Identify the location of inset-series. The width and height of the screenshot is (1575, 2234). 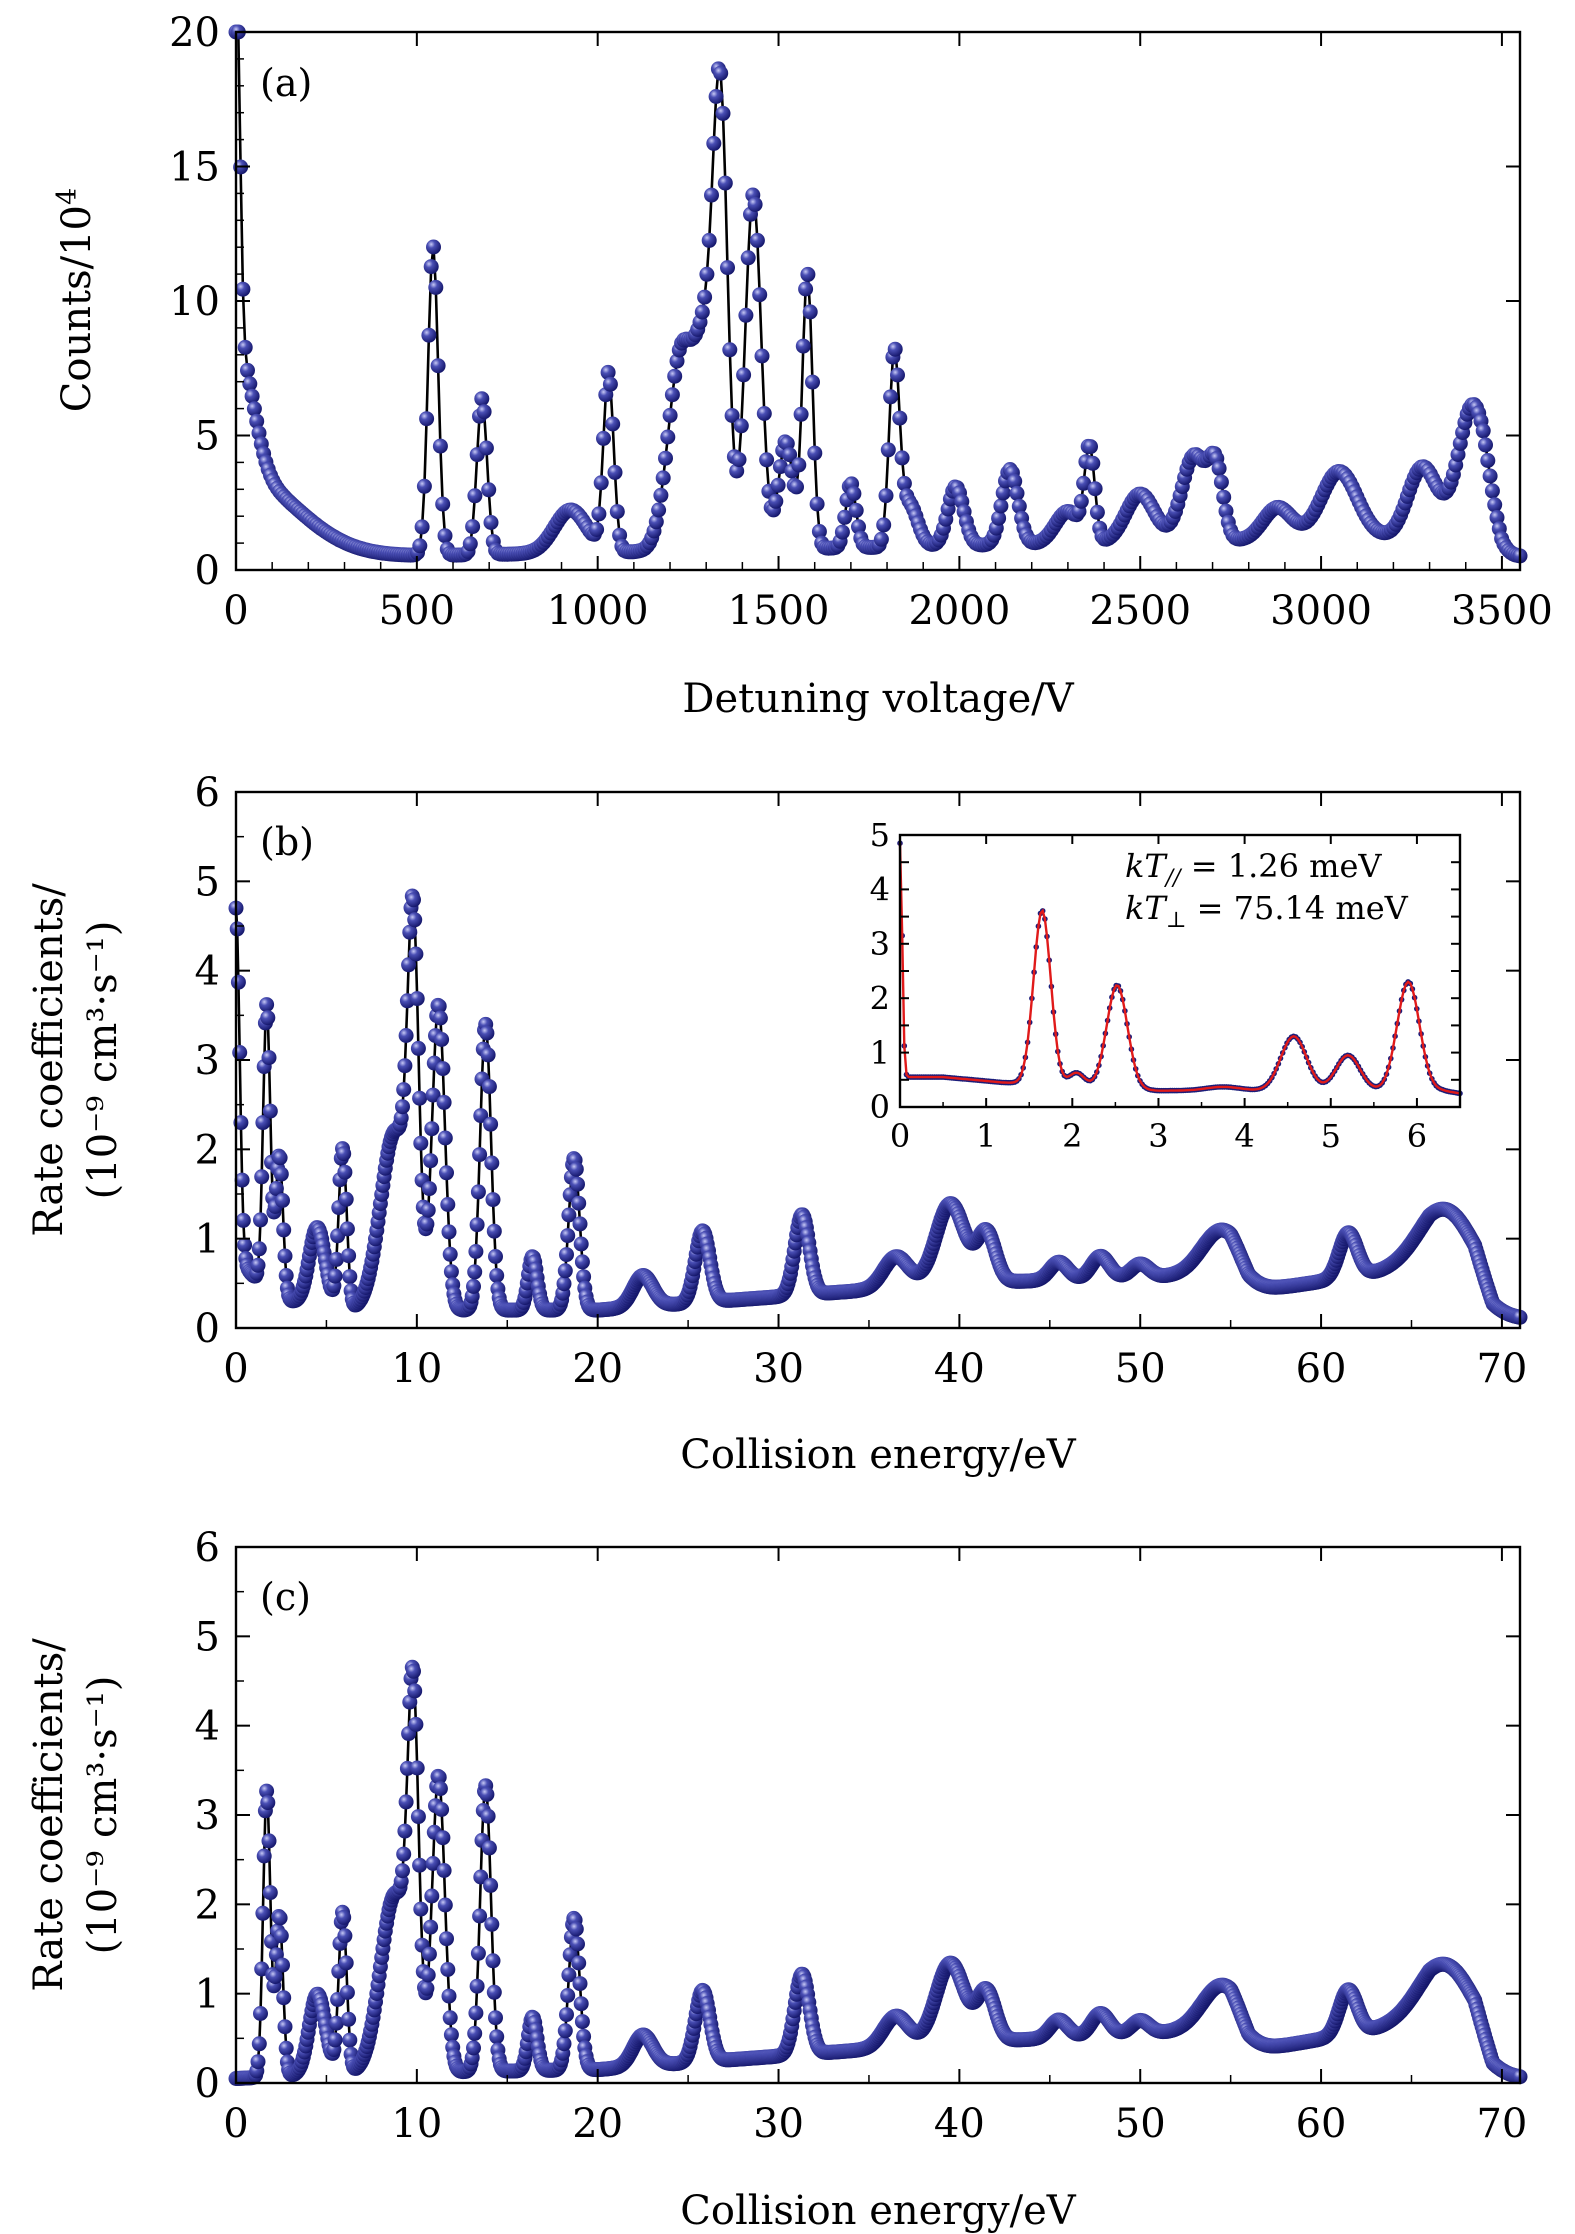
(1180, 968).